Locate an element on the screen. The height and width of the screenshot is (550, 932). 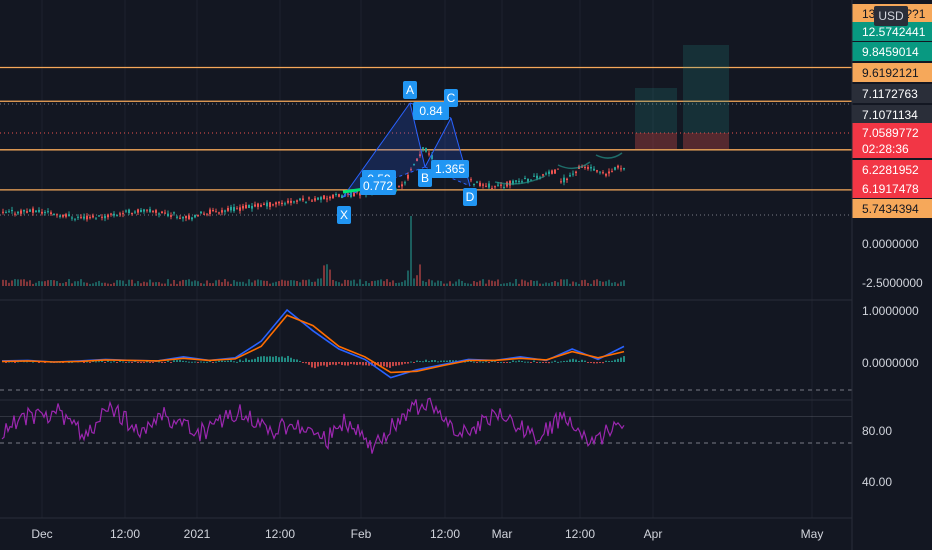
price-axis-label: 12.5742441 is located at coordinates (894, 32).